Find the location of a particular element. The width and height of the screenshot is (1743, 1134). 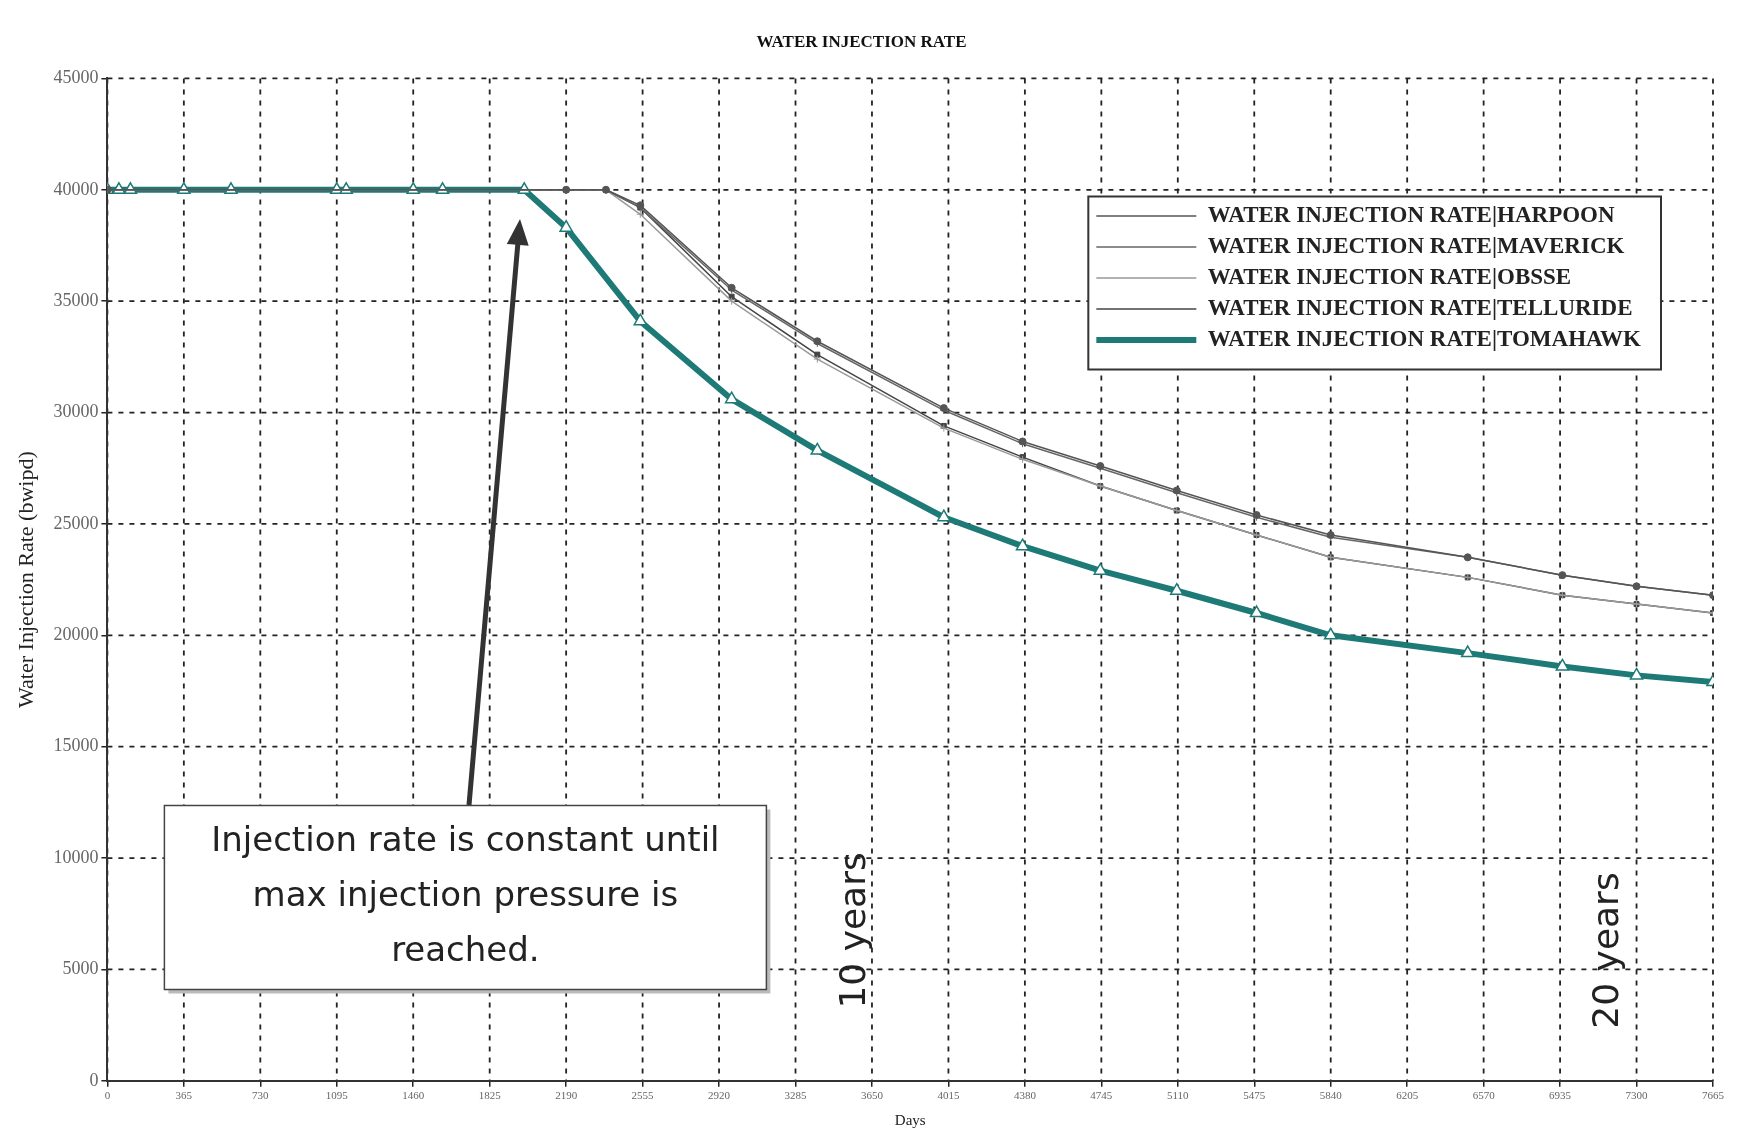

x-tick-label: 1825 is located at coordinates (490, 1095).